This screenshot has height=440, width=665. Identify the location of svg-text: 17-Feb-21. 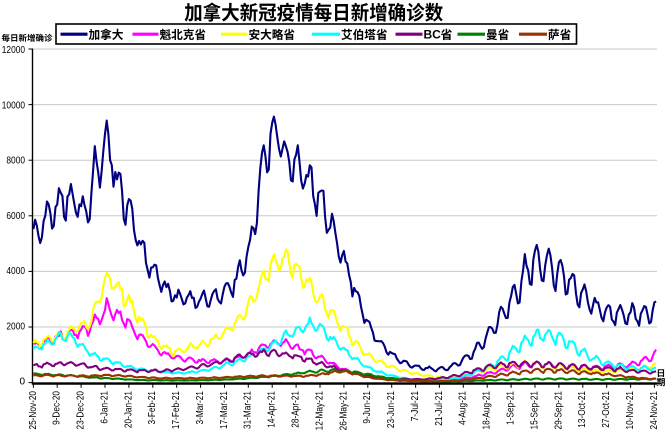
(176, 410).